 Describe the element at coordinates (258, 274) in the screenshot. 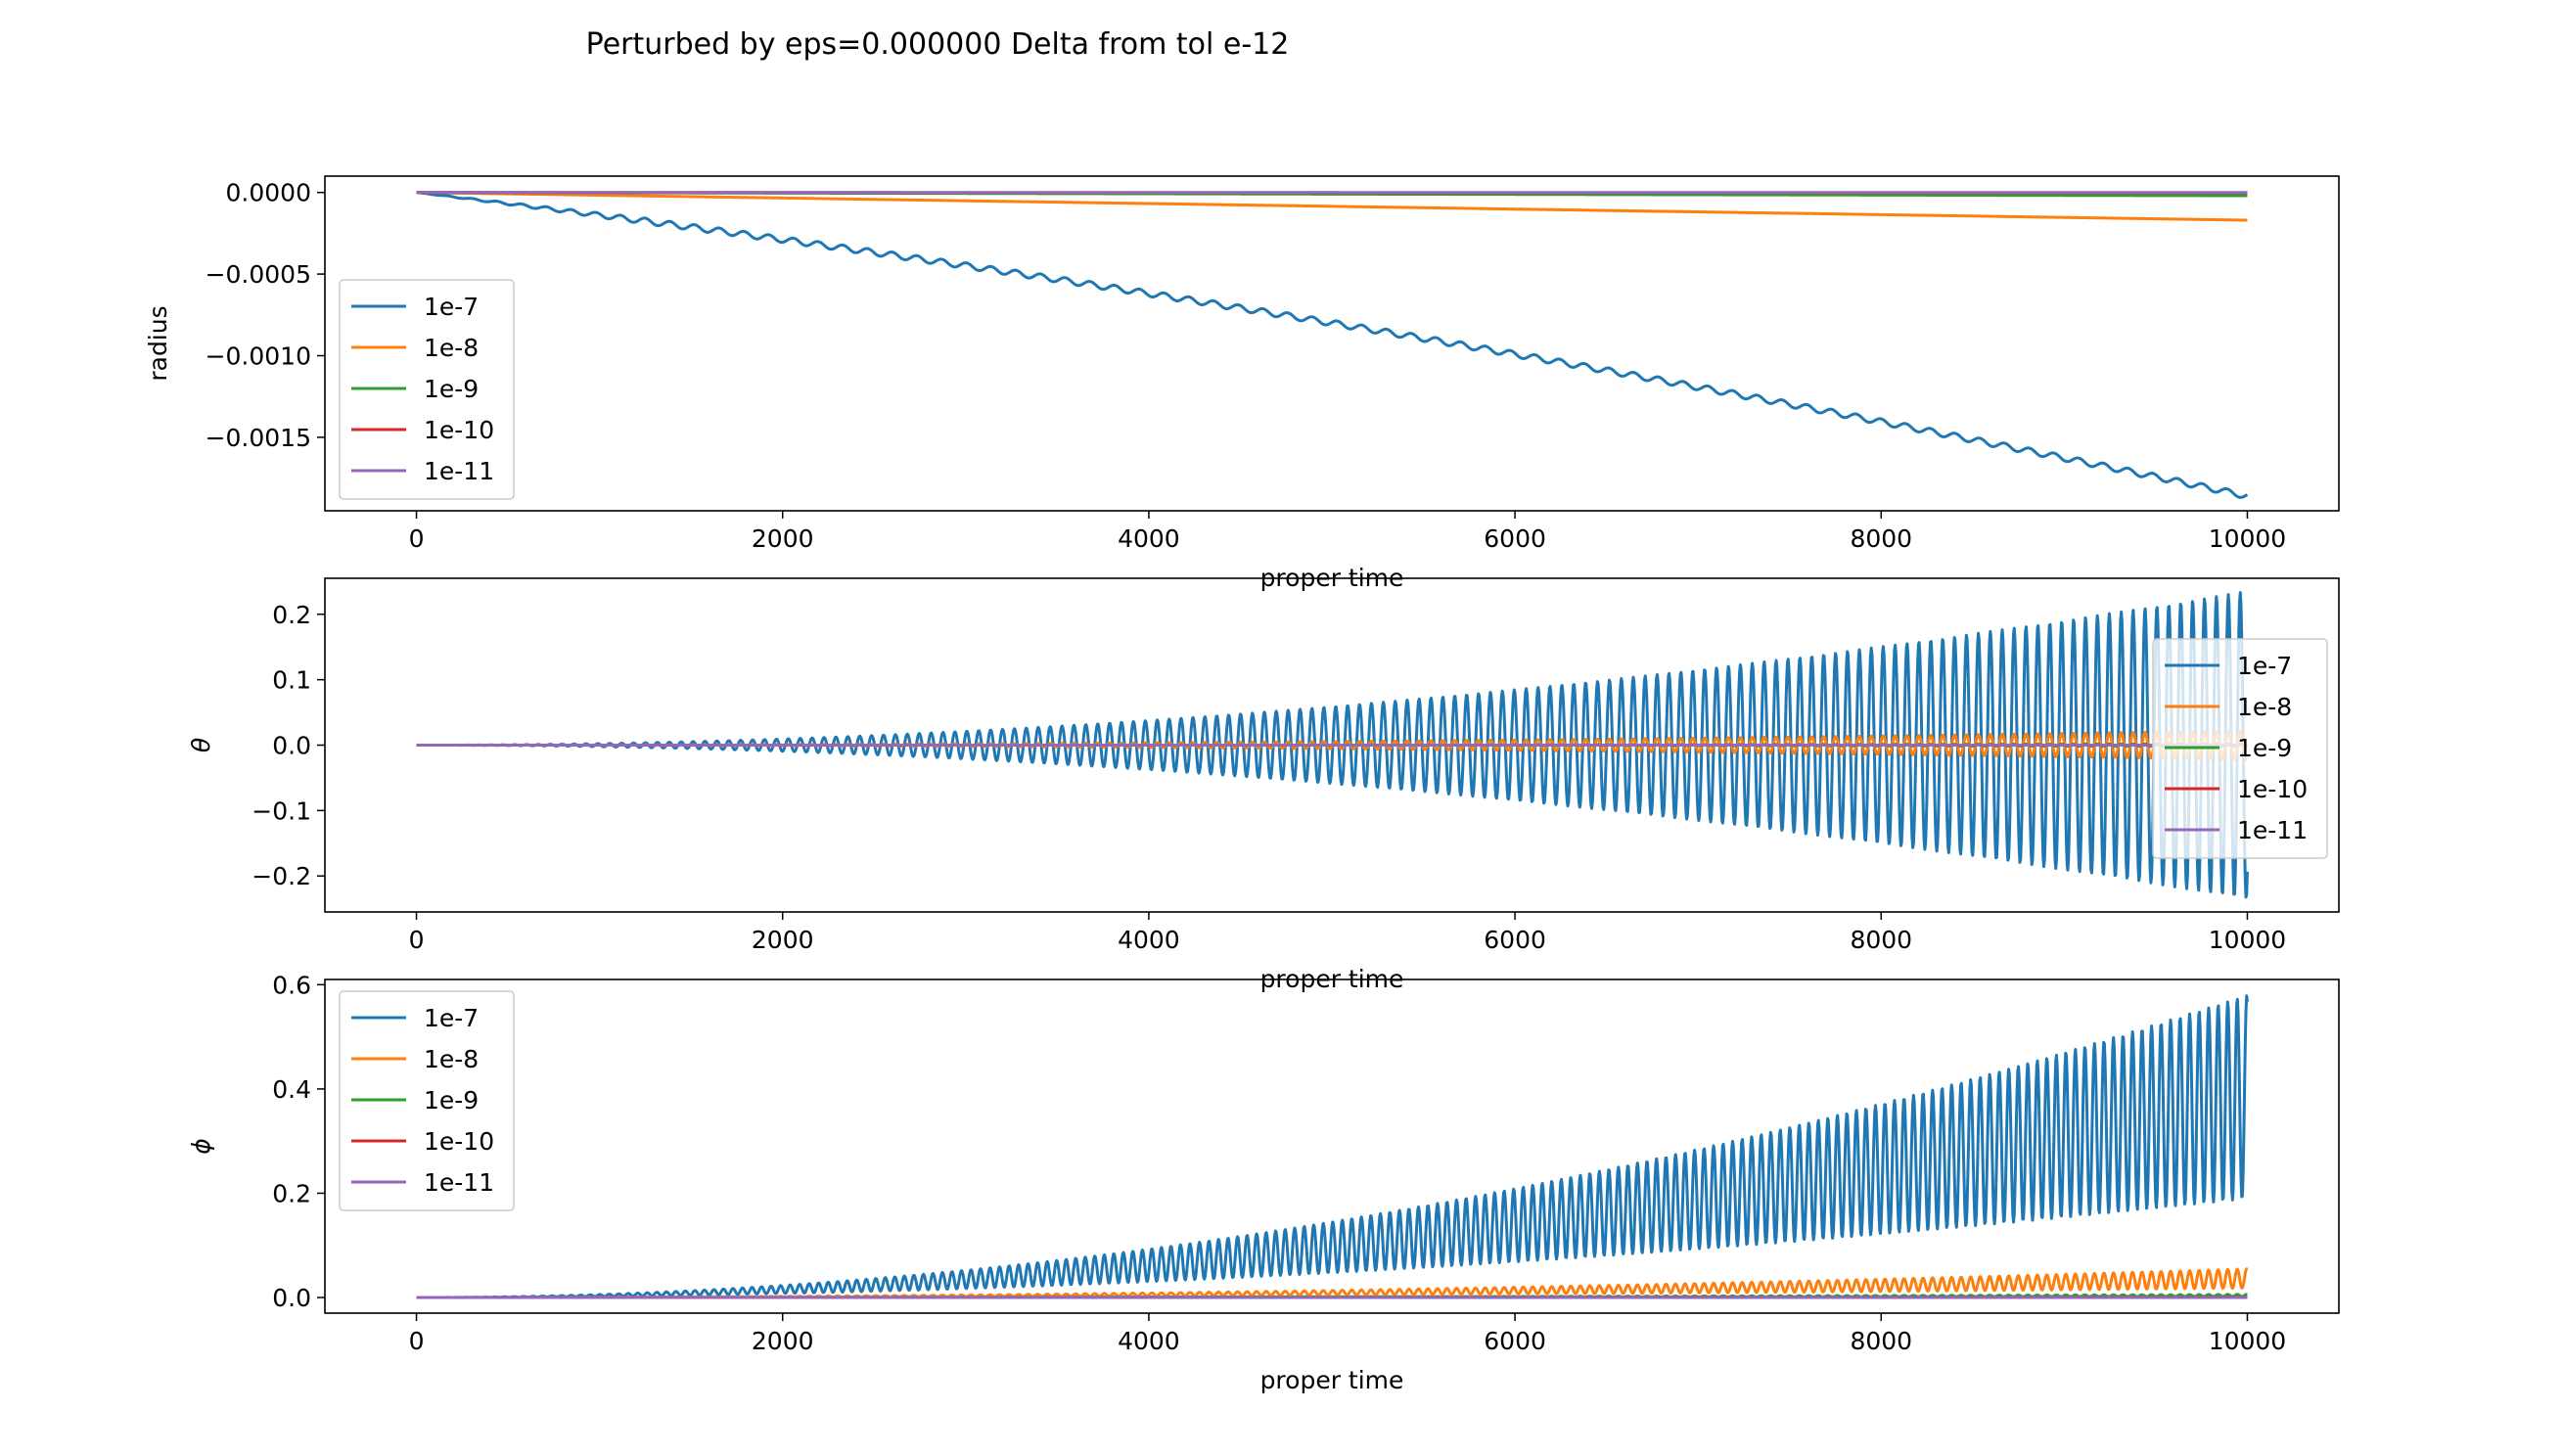

I see `y-tick-label: −0.0005` at that location.